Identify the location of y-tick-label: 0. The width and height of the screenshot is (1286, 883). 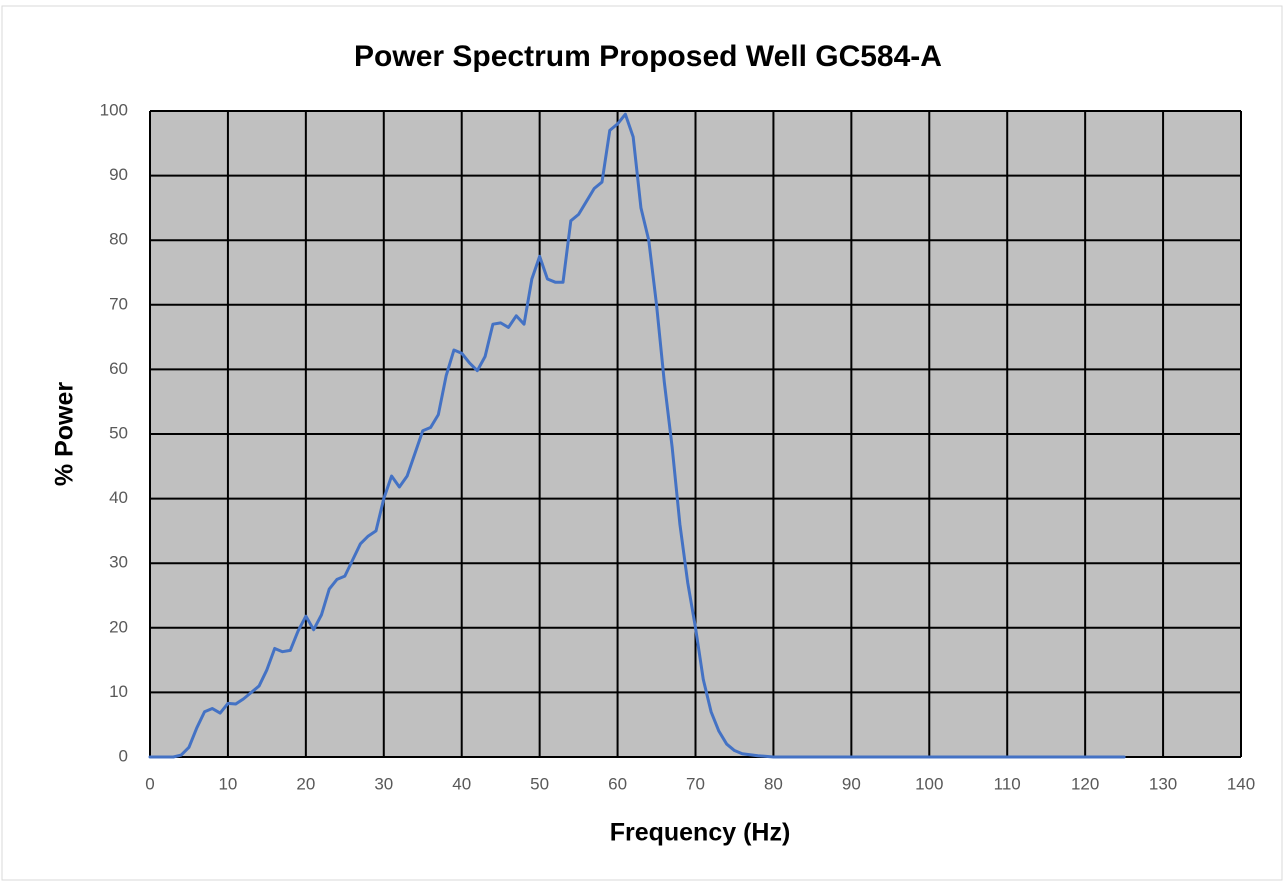
(123, 755).